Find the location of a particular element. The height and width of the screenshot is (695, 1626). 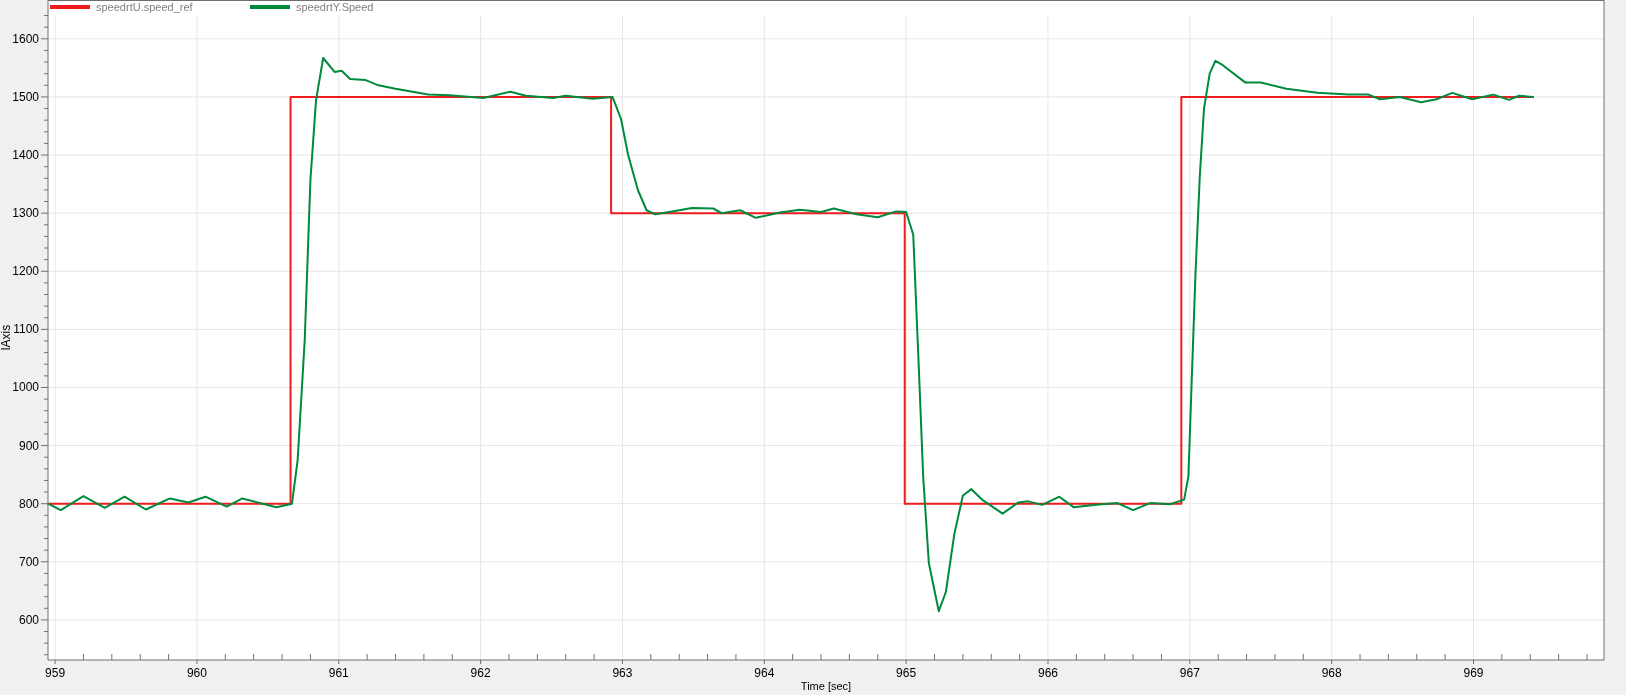

y-tick-label: 1100 is located at coordinates (26, 329).